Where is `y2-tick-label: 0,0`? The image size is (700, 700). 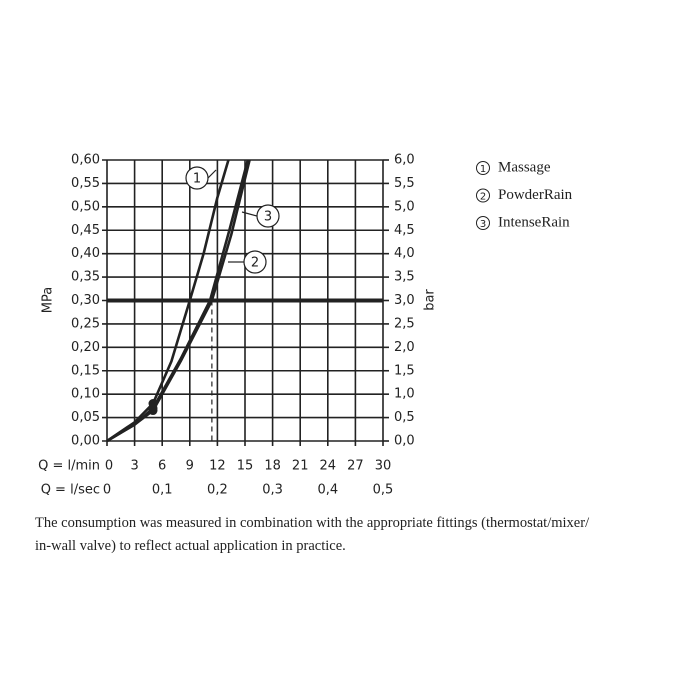
y2-tick-label: 0,0 is located at coordinates (404, 441).